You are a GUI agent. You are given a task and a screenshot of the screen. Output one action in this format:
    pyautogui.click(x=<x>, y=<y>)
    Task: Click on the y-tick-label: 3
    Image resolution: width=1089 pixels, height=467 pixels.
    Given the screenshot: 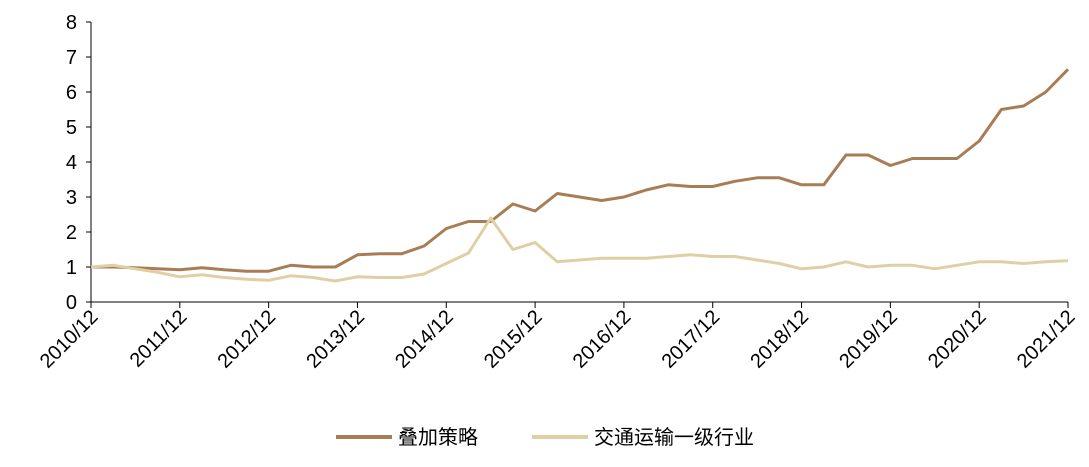 What is the action you would take?
    pyautogui.click(x=71, y=198)
    